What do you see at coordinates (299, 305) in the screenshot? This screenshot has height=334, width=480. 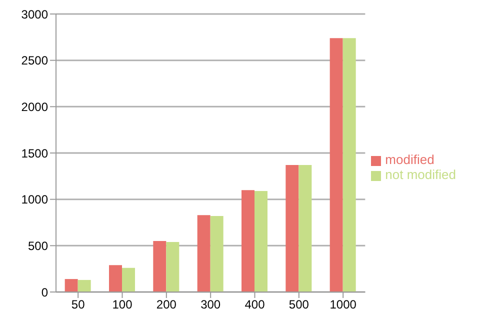 I see `x-tick-label: 500` at bounding box center [299, 305].